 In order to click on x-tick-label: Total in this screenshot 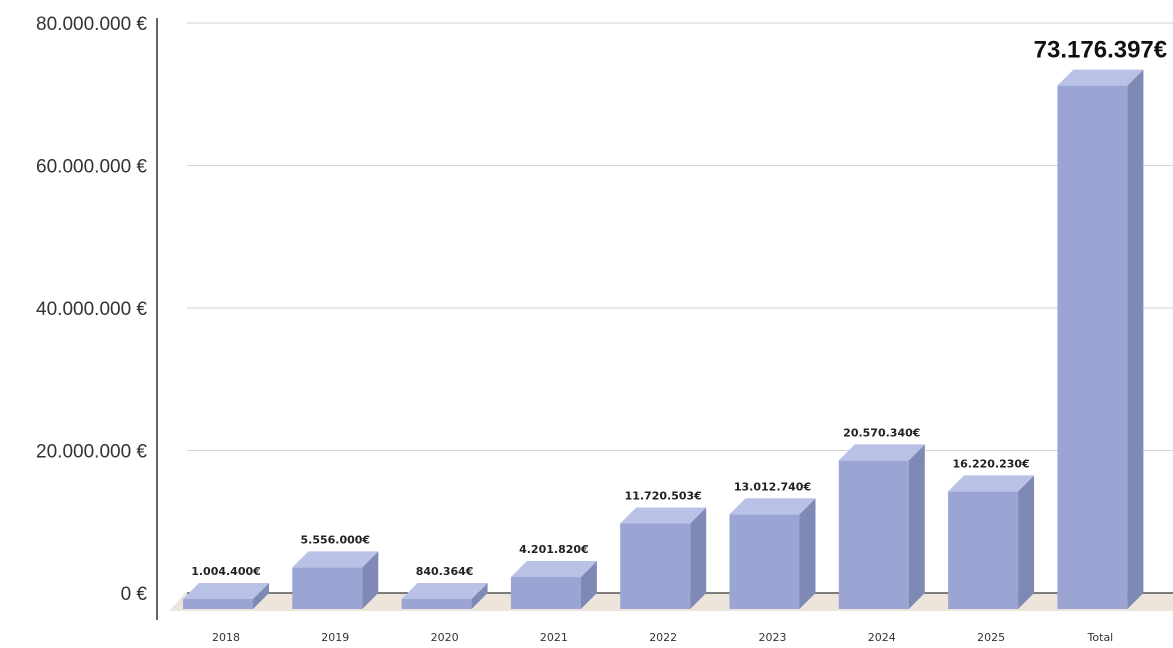, I will do `click(1100, 637)`.